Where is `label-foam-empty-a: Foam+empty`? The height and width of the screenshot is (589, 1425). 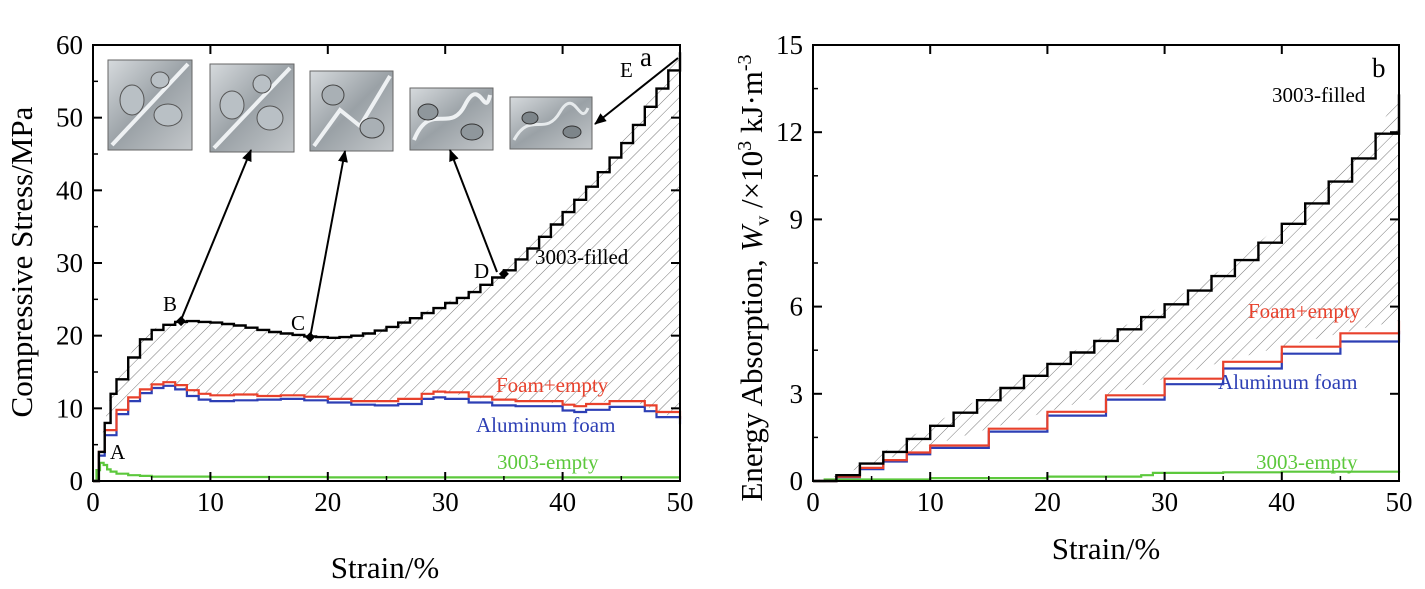 label-foam-empty-a: Foam+empty is located at coordinates (552, 385).